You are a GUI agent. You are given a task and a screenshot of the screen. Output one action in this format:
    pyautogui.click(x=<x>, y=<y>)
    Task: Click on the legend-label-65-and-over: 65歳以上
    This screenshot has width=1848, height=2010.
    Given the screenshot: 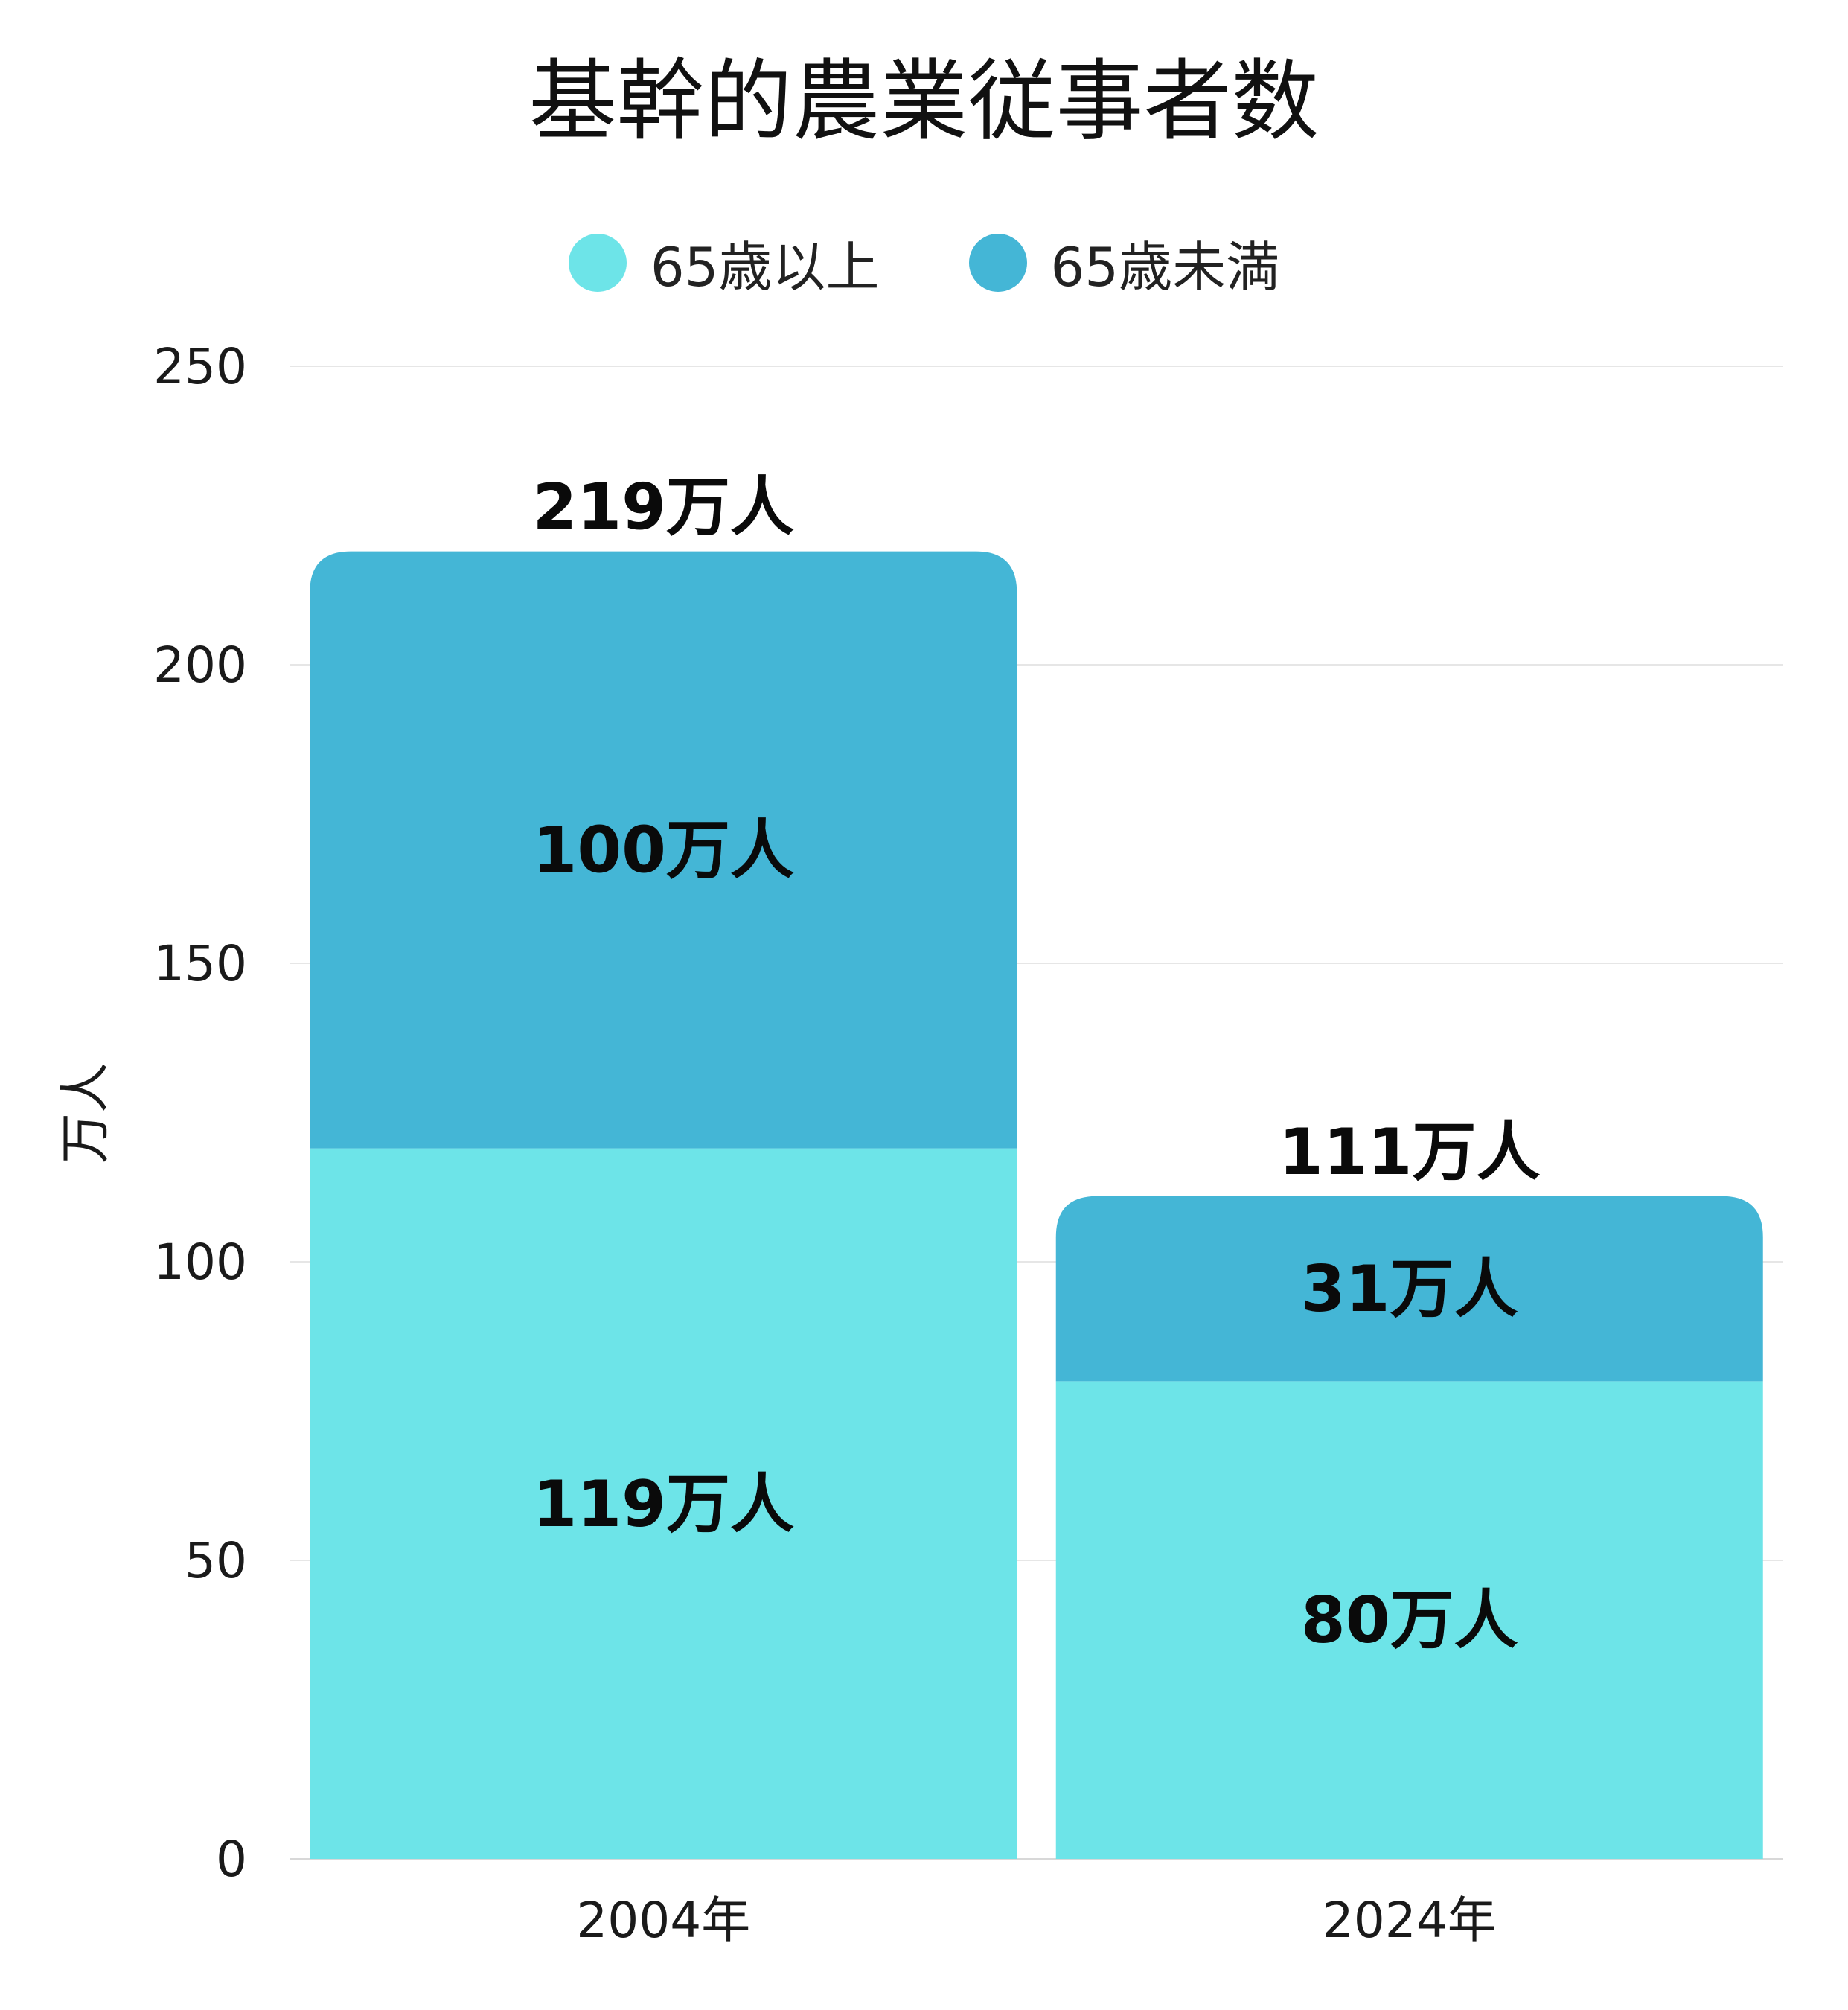 What is the action you would take?
    pyautogui.click(x=765, y=267)
    